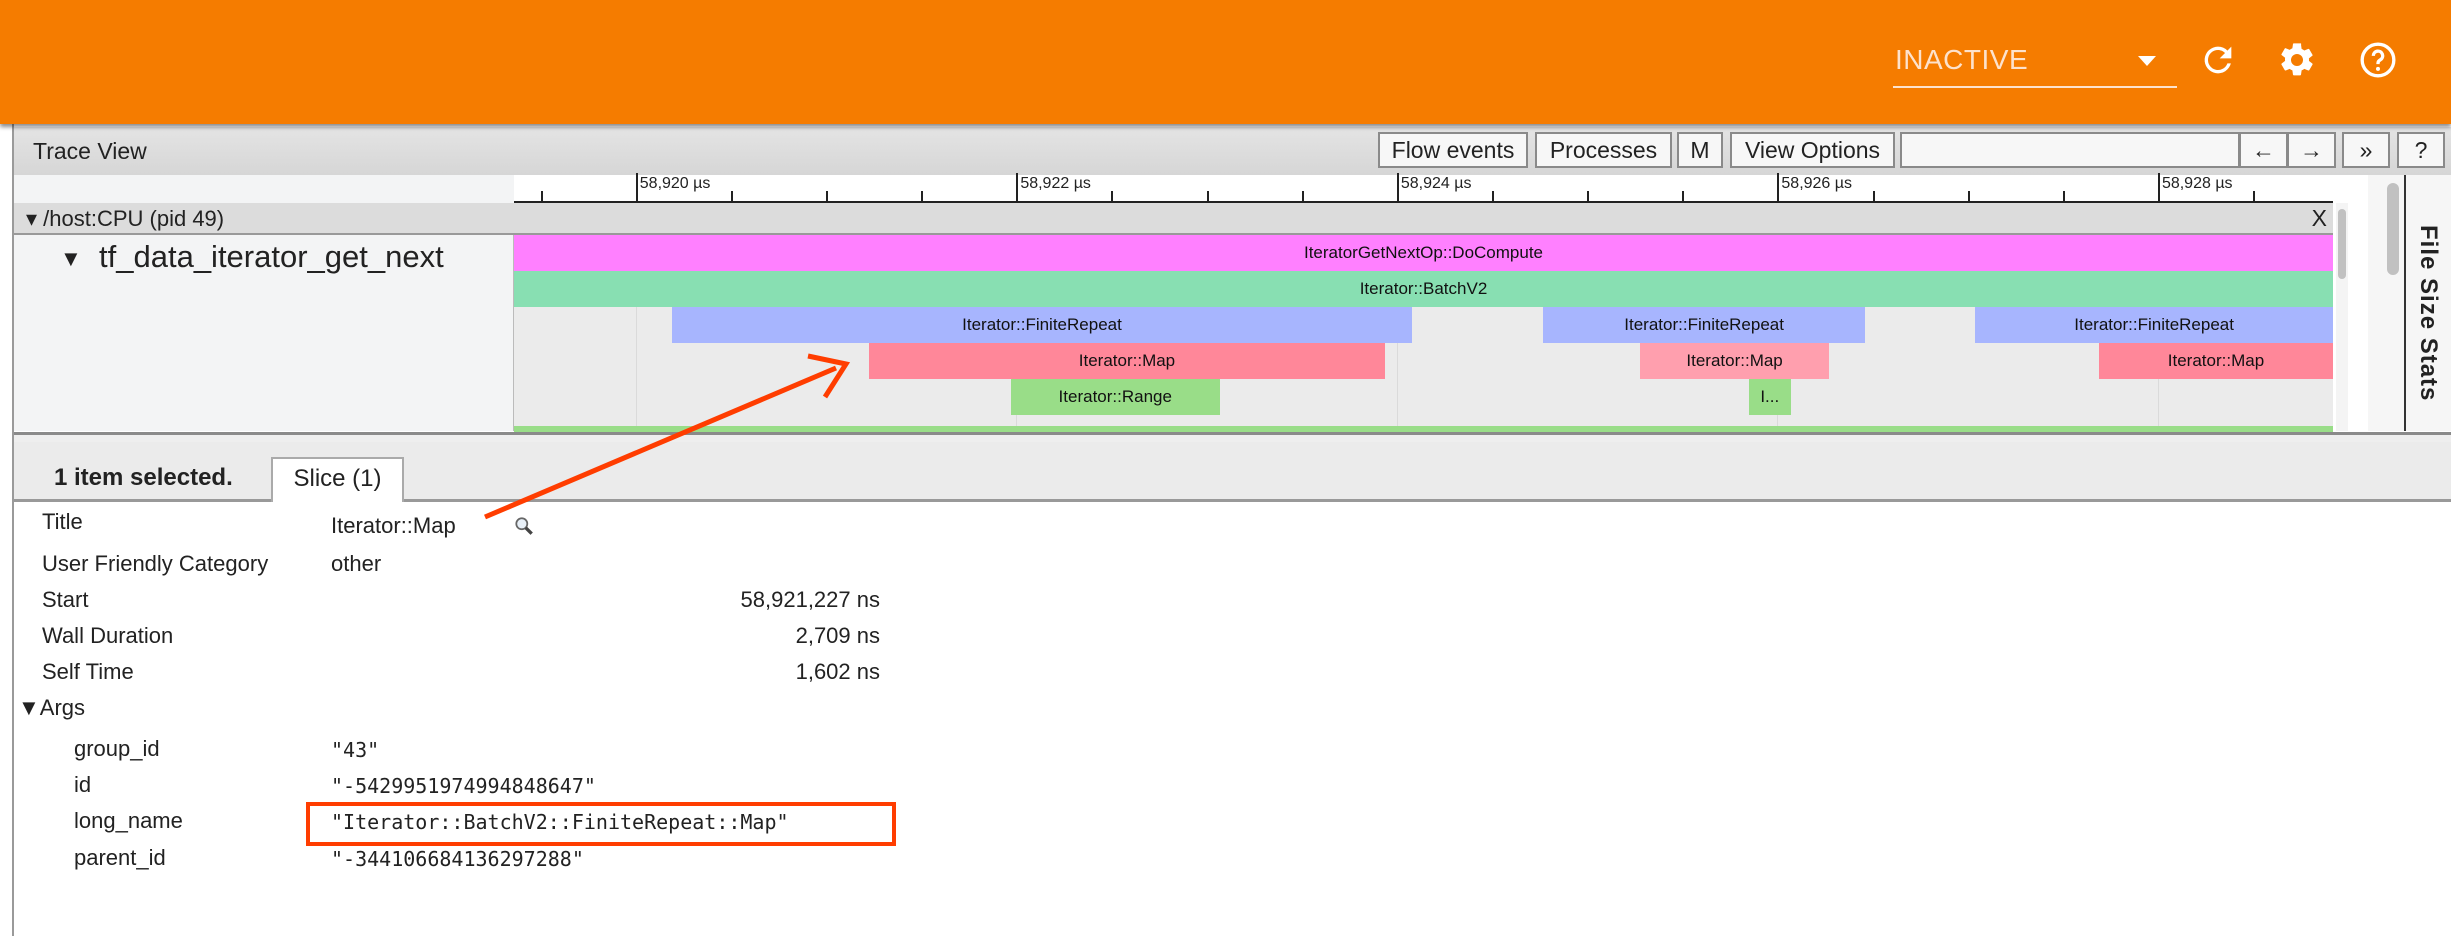 The width and height of the screenshot is (2451, 936). I want to click on track-scrollbar, so click(2342, 317).